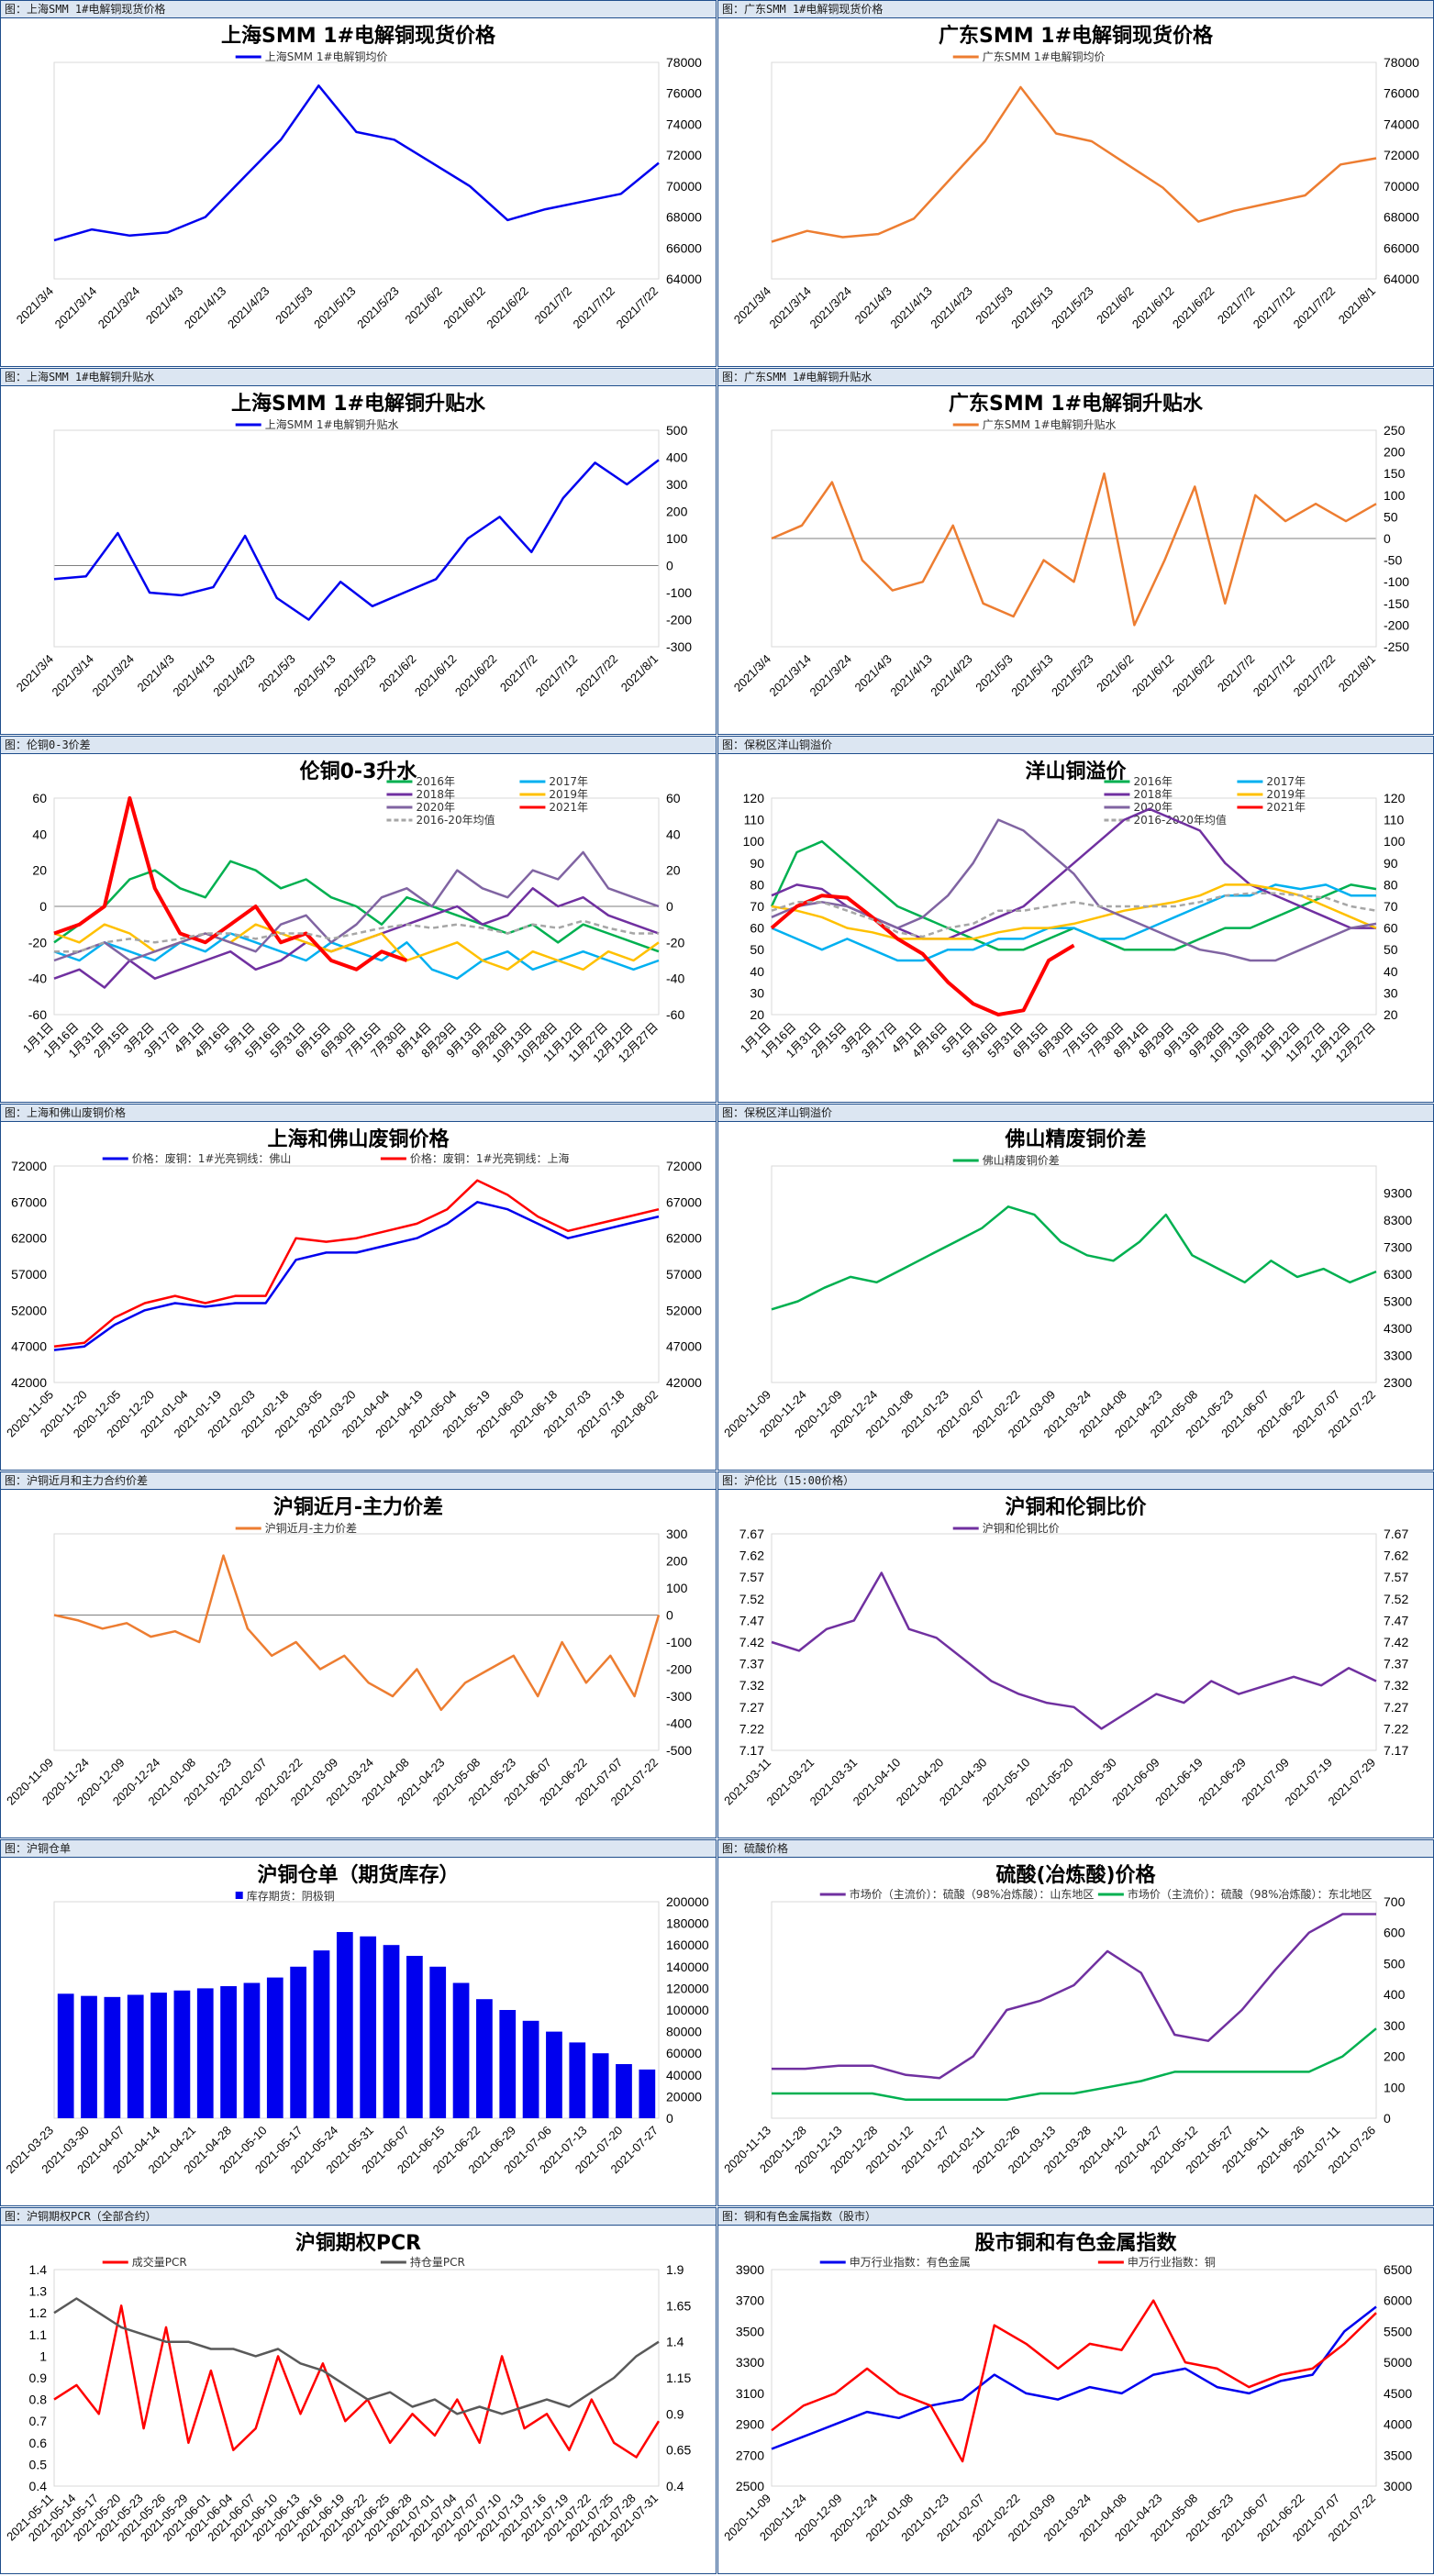 Image resolution: width=1434 pixels, height=2576 pixels. Describe the element at coordinates (687, 2010) in the screenshot. I see `y-tick-label: 100000` at that location.